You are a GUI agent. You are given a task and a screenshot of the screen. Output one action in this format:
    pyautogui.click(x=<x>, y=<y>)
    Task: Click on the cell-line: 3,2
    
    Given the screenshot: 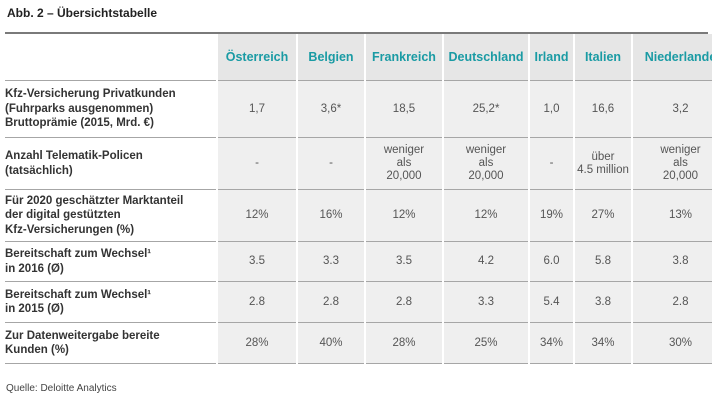 What is the action you would take?
    pyautogui.click(x=680, y=108)
    